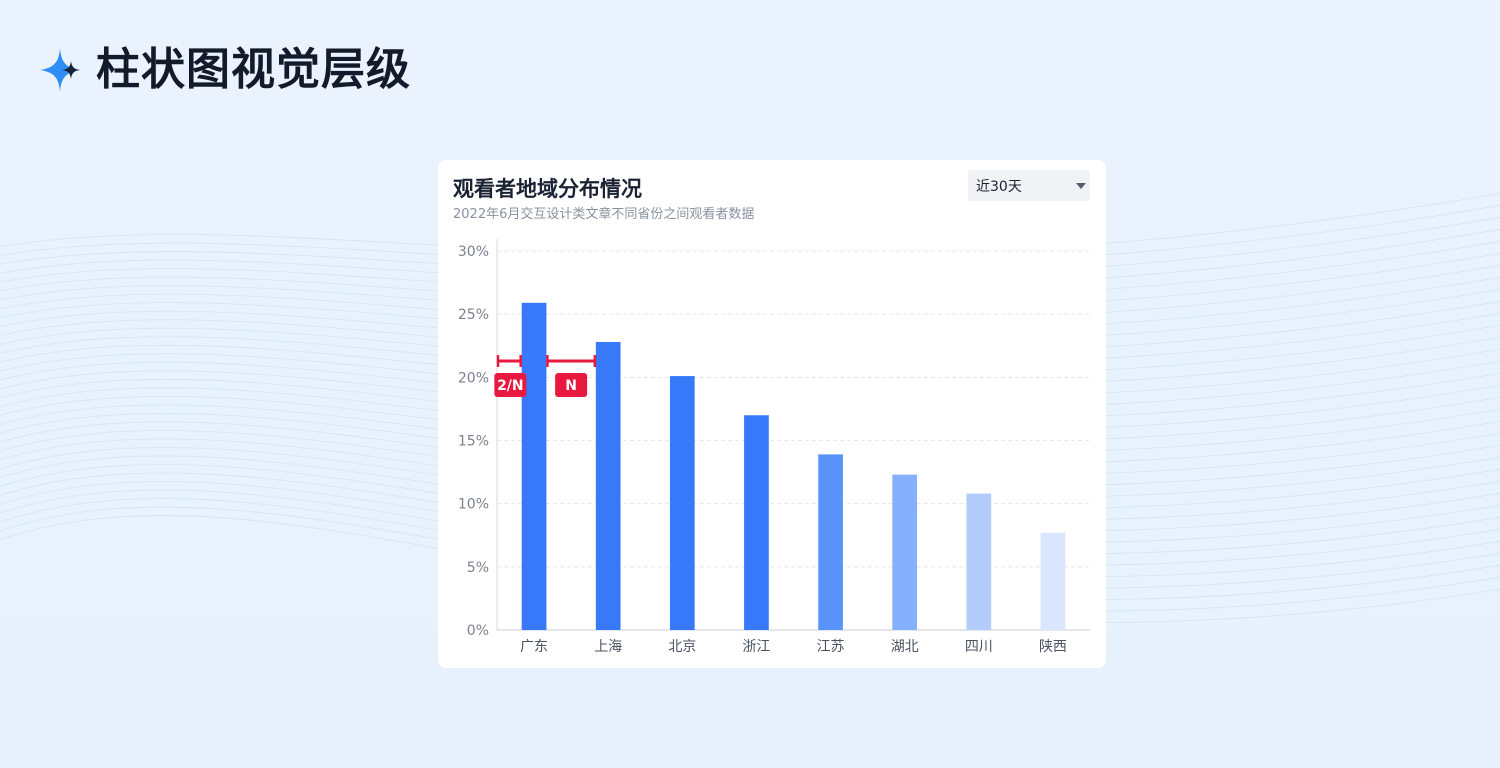 This screenshot has width=1500, height=768. I want to click on full-gap-badge, so click(571, 385).